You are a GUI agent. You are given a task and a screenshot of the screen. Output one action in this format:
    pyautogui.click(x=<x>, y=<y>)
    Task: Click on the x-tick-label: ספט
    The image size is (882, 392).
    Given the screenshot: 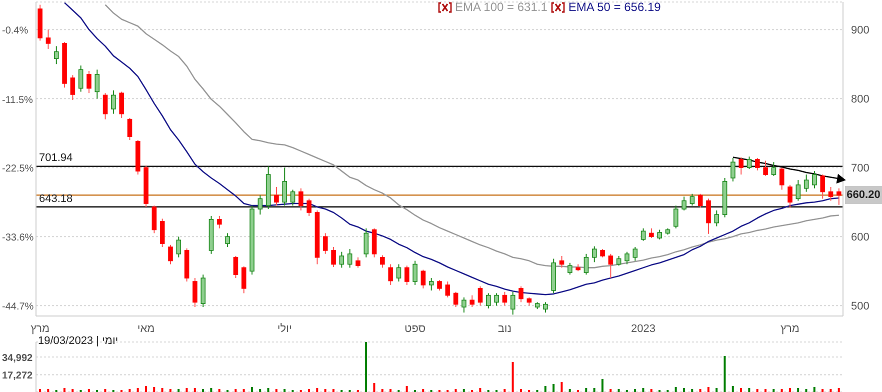 What is the action you would take?
    pyautogui.click(x=415, y=328)
    